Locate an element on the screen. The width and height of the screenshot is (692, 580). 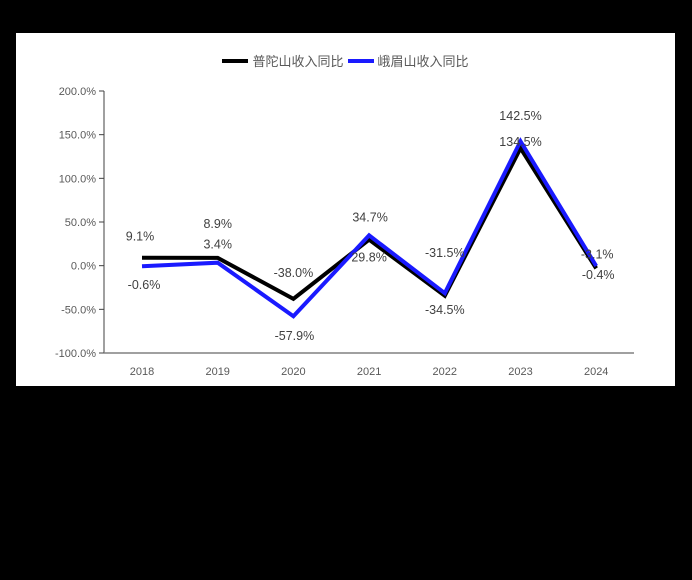
legend-label: 峨眉山收入同比 is located at coordinates (423, 62).